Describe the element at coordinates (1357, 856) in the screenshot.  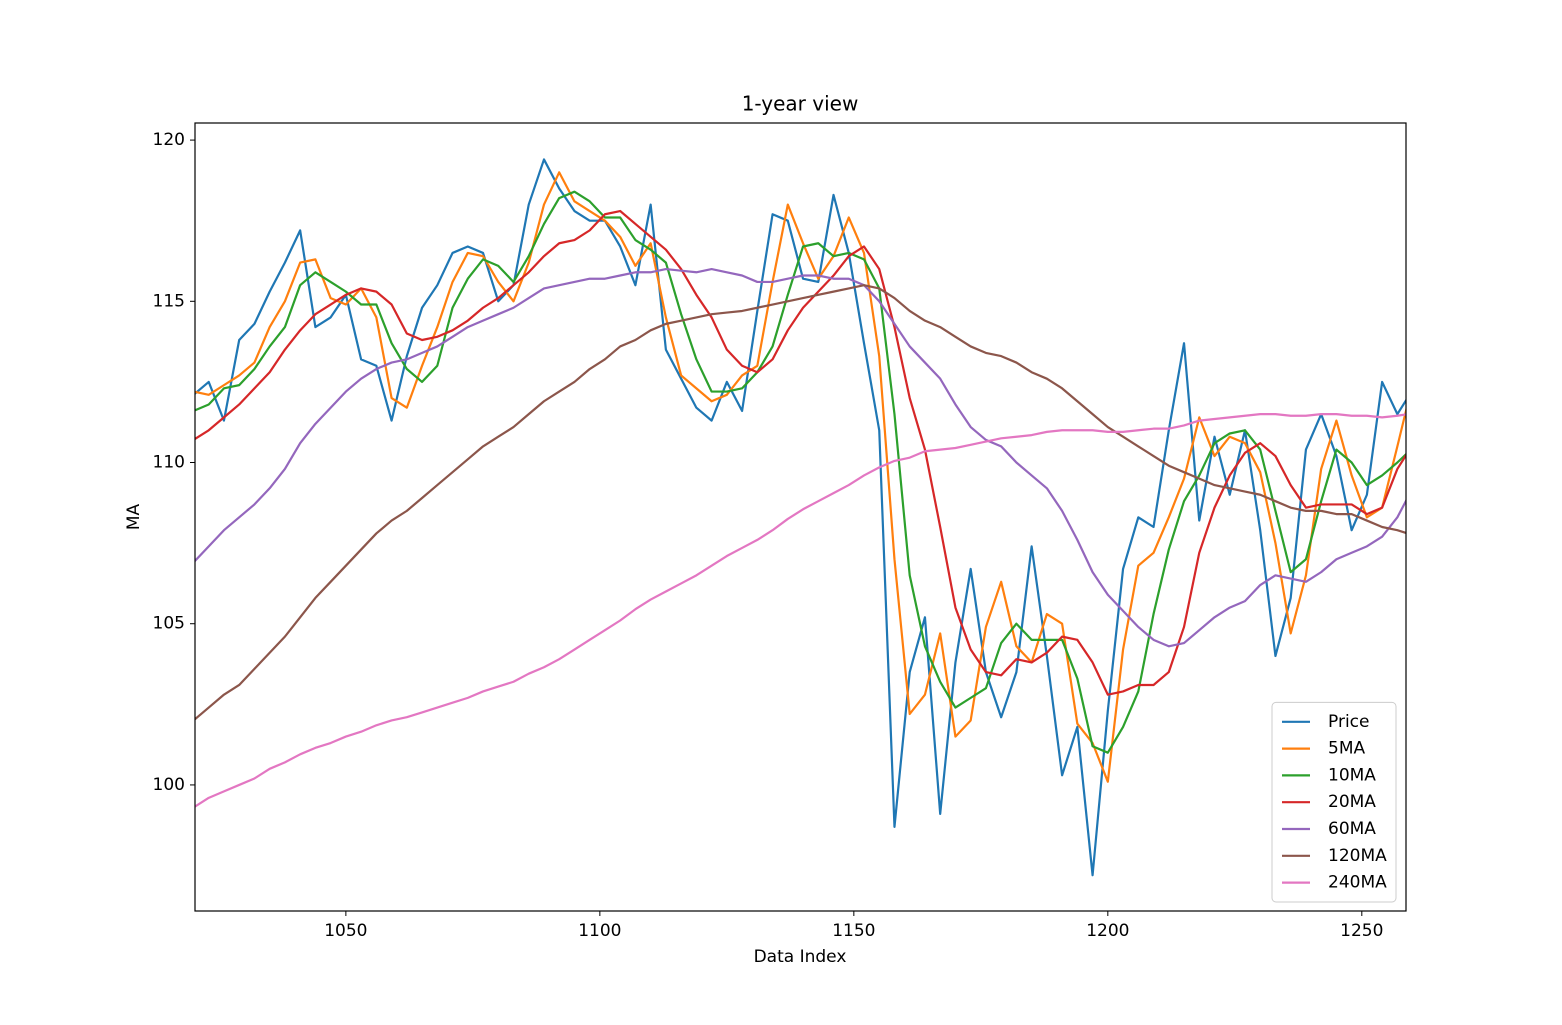
I see `legend-label: 120MA` at that location.